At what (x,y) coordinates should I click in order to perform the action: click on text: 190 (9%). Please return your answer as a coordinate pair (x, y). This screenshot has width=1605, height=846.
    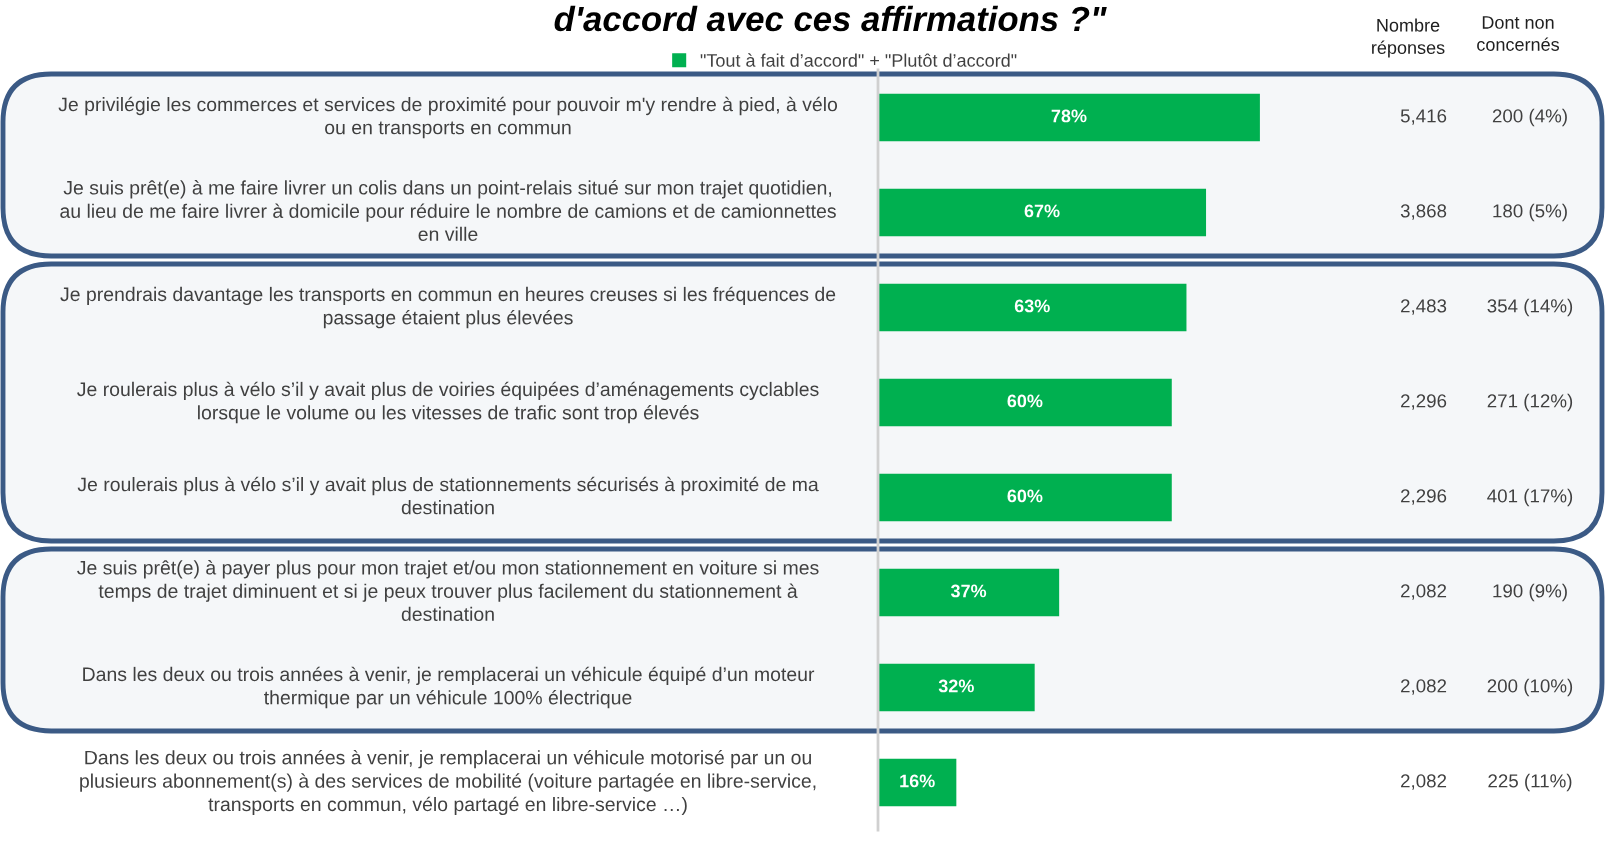
    Looking at the image, I should click on (1530, 592).